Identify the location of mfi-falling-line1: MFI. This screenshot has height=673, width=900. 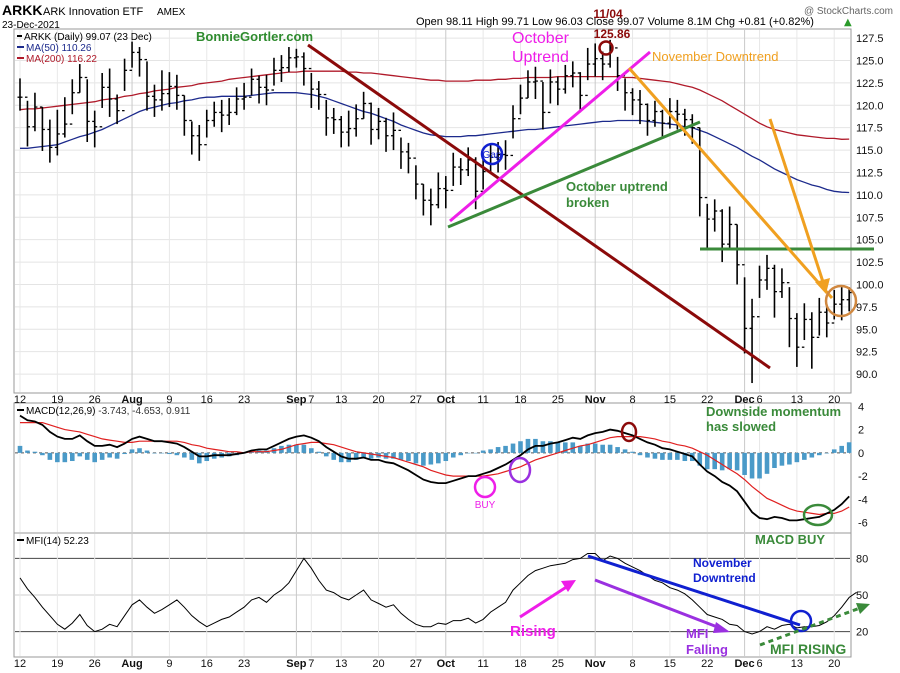
(697, 633).